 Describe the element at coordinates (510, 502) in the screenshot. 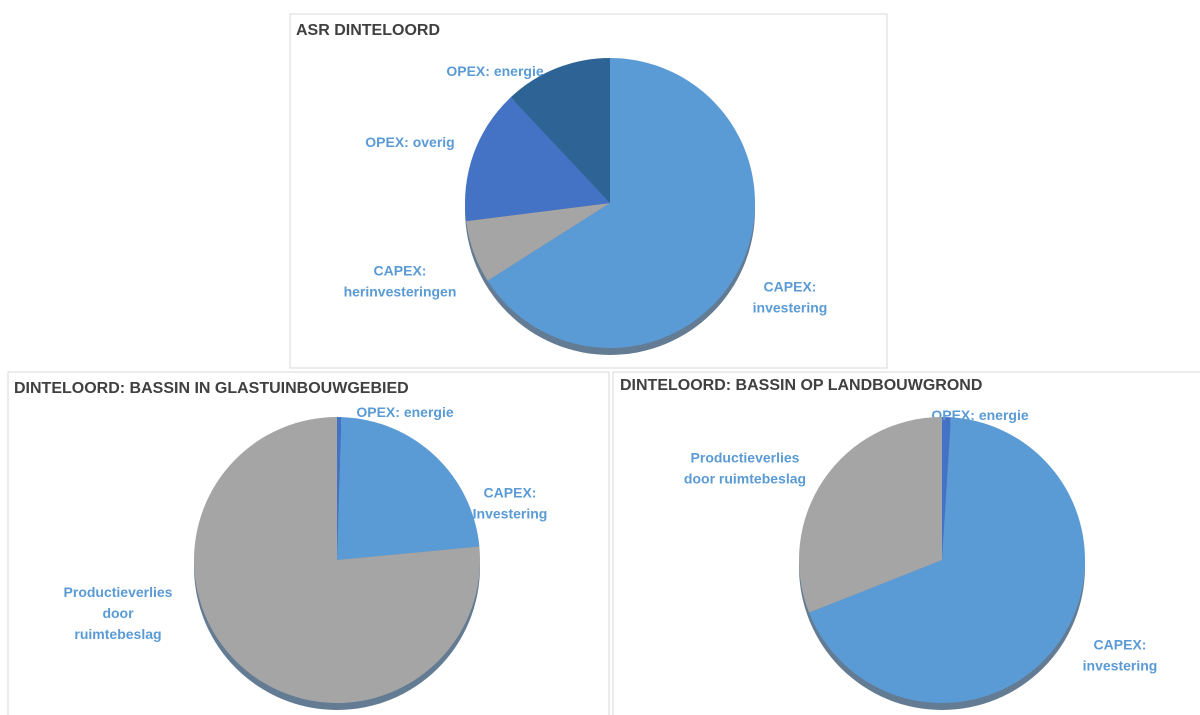

I see `slice-label: CAPEX: Investering` at that location.